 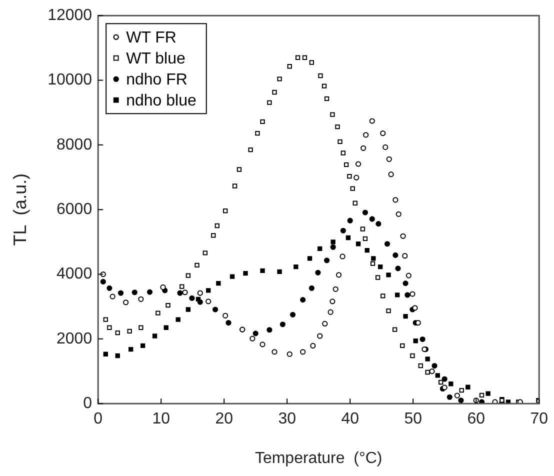 What do you see at coordinates (70, 80) in the screenshot?
I see `y-tick-label: 10000` at bounding box center [70, 80].